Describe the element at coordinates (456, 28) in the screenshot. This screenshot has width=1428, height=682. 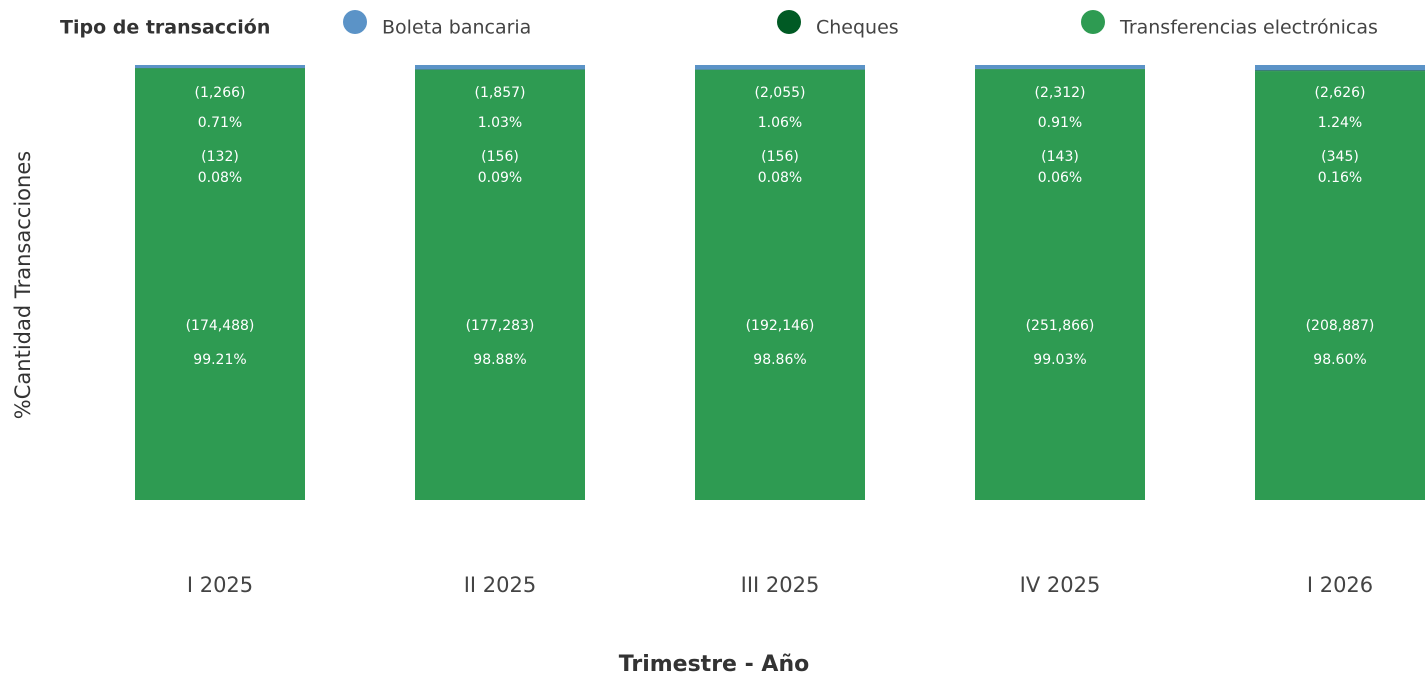
I see `legend-label: Boleta bancaria` at that location.